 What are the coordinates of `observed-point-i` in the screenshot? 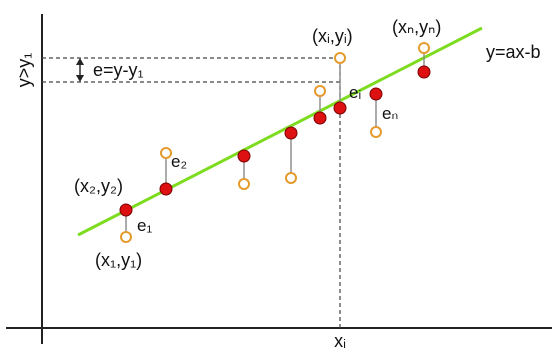 It's located at (340, 58).